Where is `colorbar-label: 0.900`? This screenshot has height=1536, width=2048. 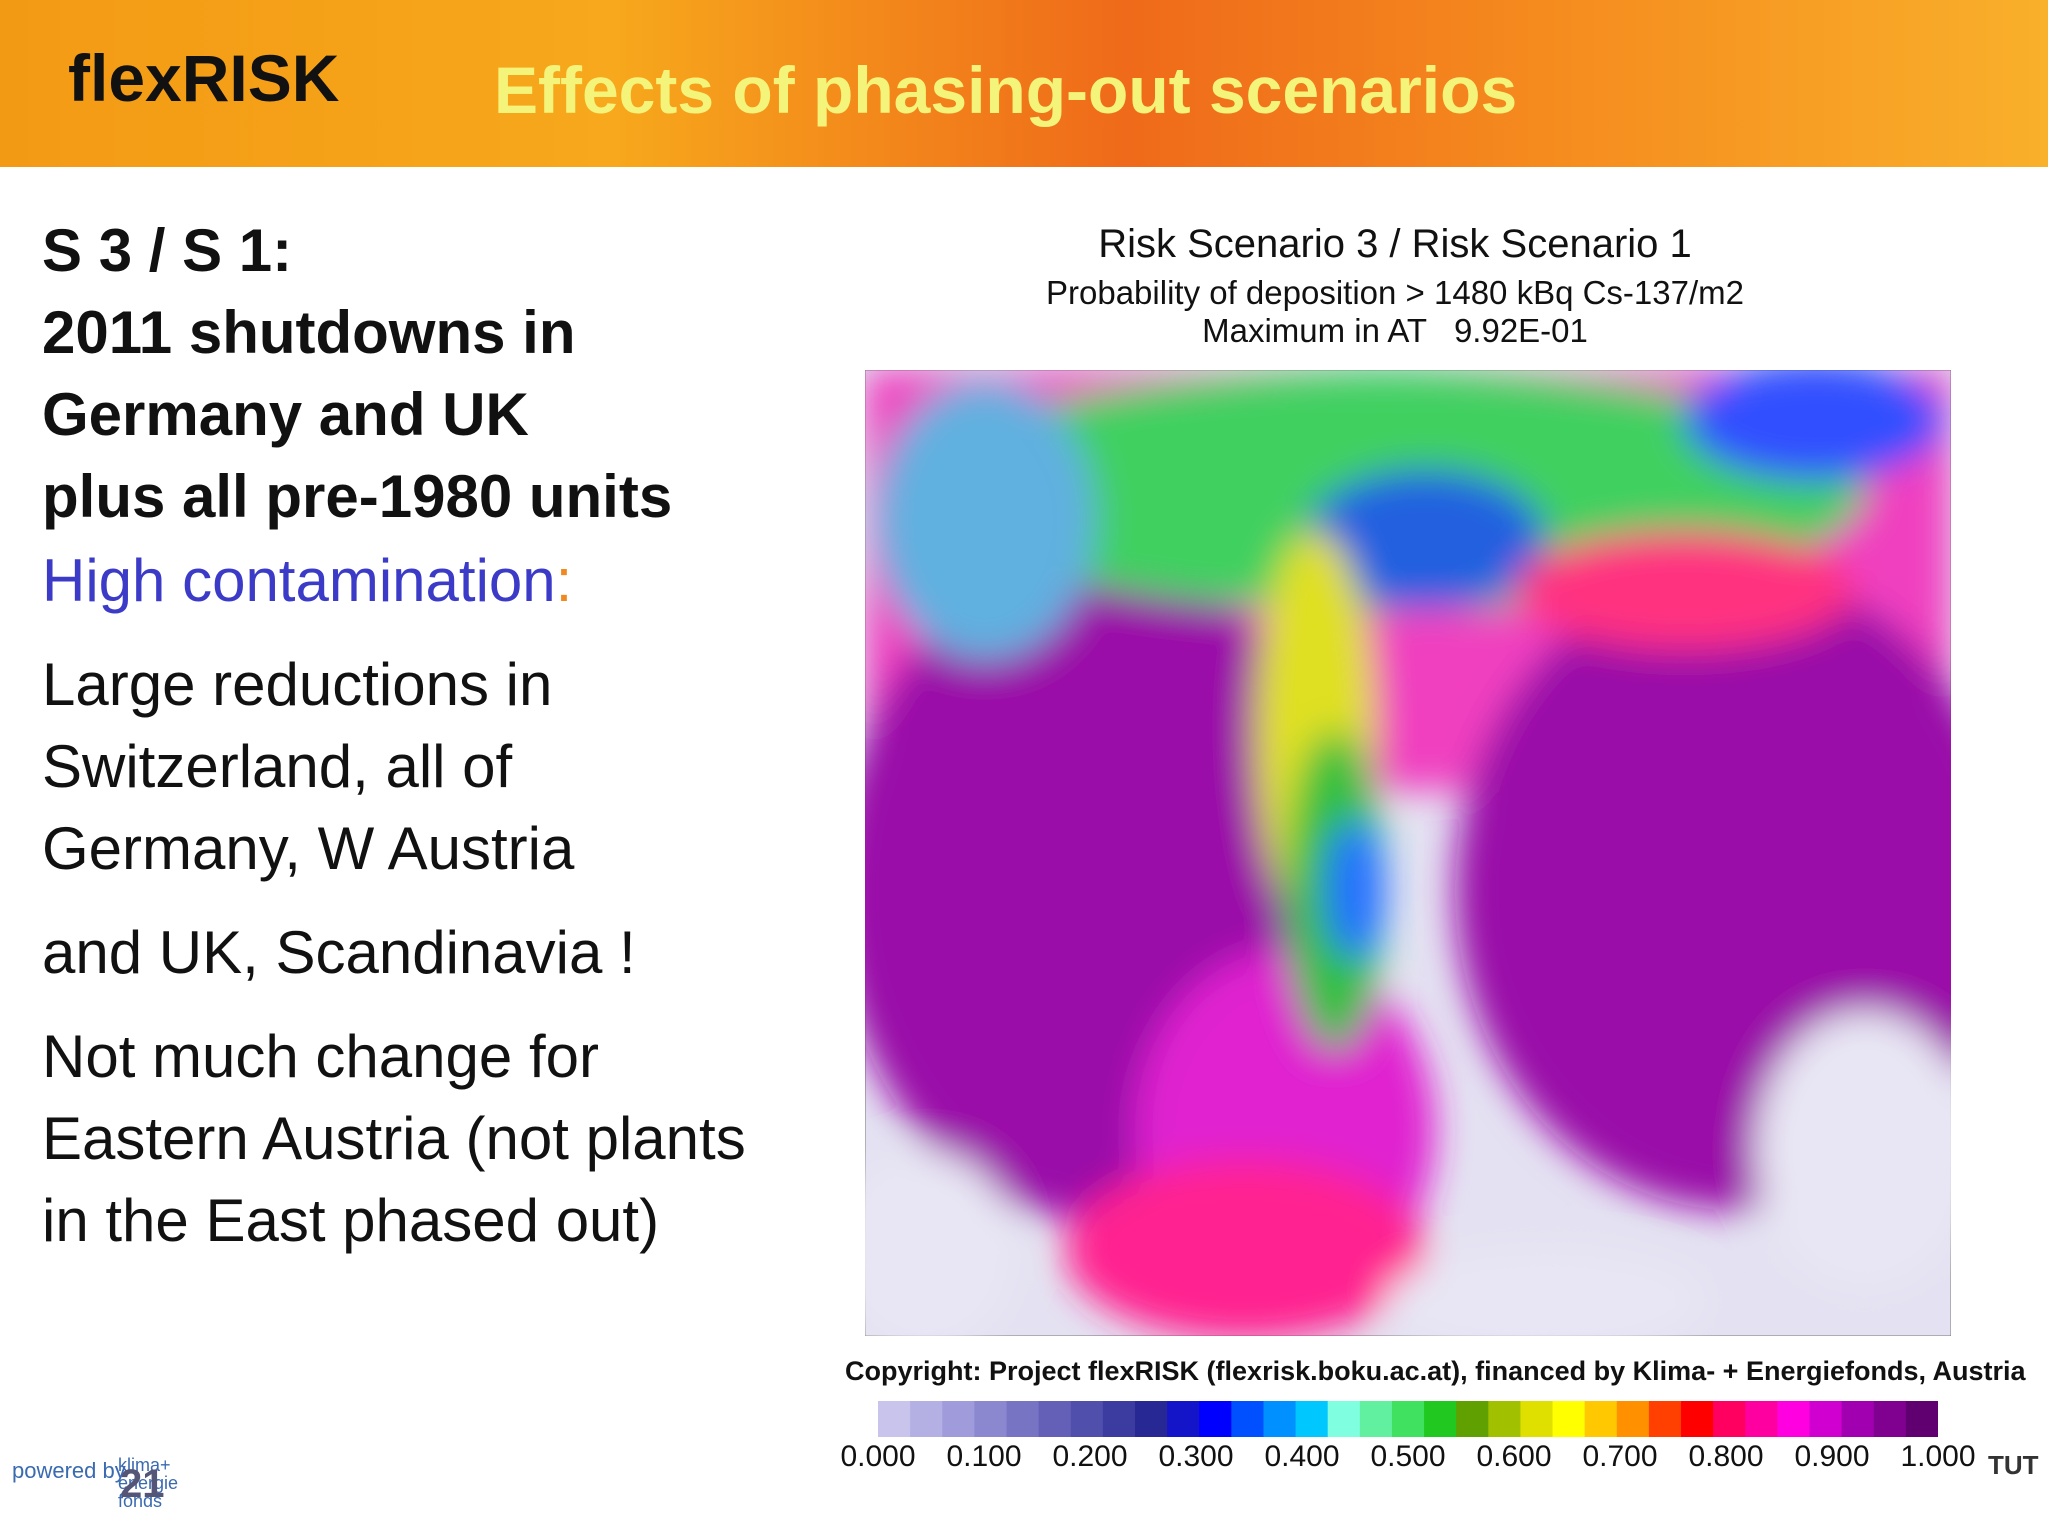 colorbar-label: 0.900 is located at coordinates (1832, 1456).